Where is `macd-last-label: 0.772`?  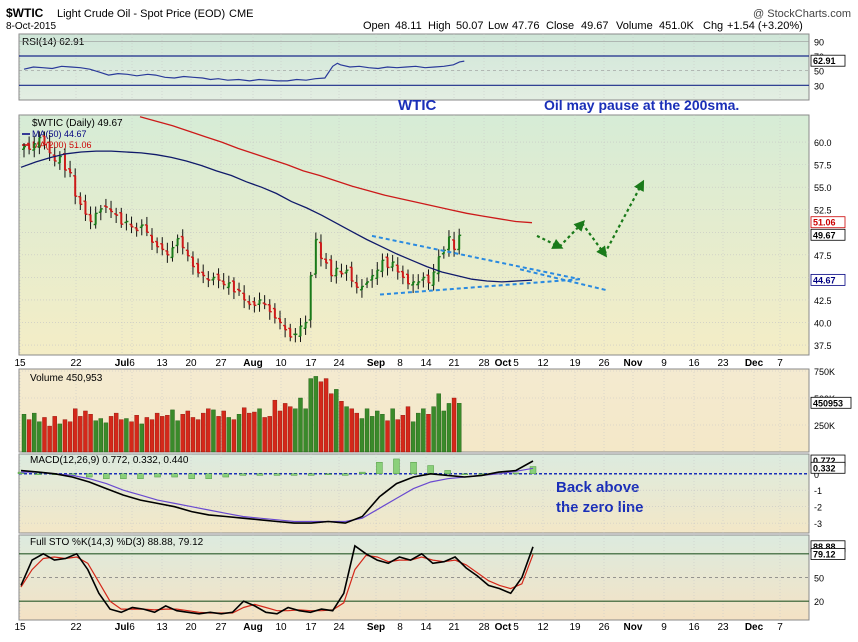
macd-last-label: 0.772 is located at coordinates (824, 461).